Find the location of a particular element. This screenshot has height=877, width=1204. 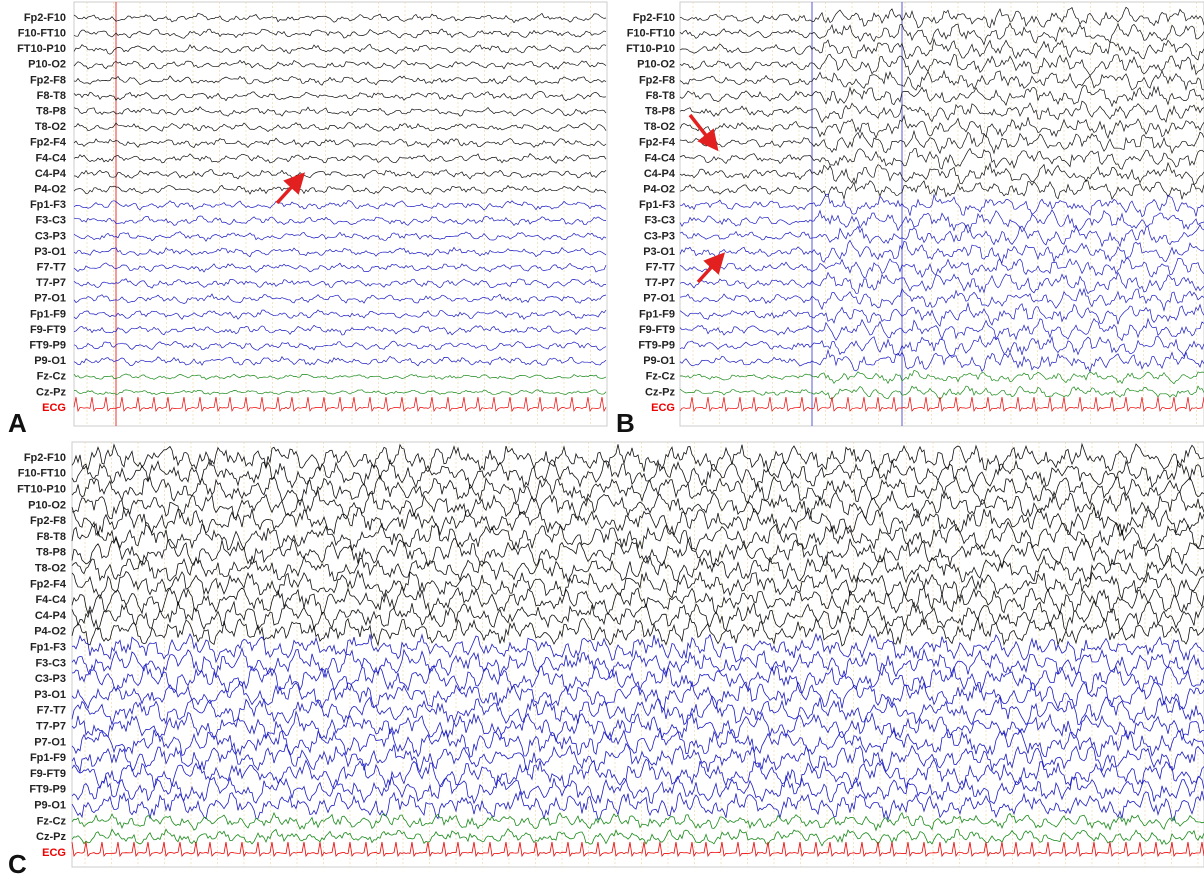

channel-label: F10-FT10 is located at coordinates (651, 34).